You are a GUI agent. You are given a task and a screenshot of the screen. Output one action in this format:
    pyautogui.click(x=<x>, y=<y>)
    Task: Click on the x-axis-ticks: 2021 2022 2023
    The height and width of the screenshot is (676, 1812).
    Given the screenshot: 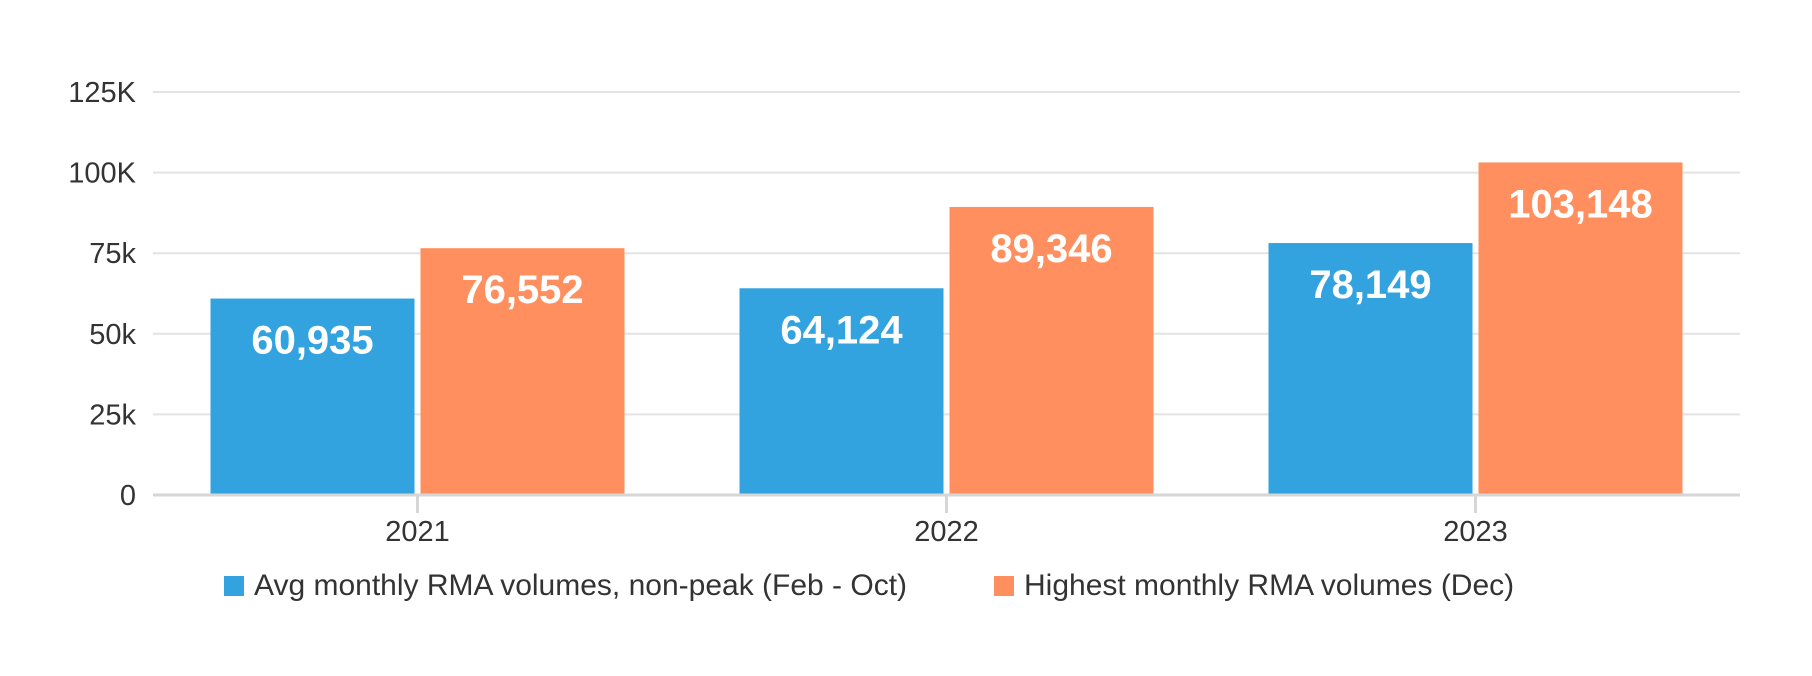 What is the action you would take?
    pyautogui.click(x=946, y=521)
    